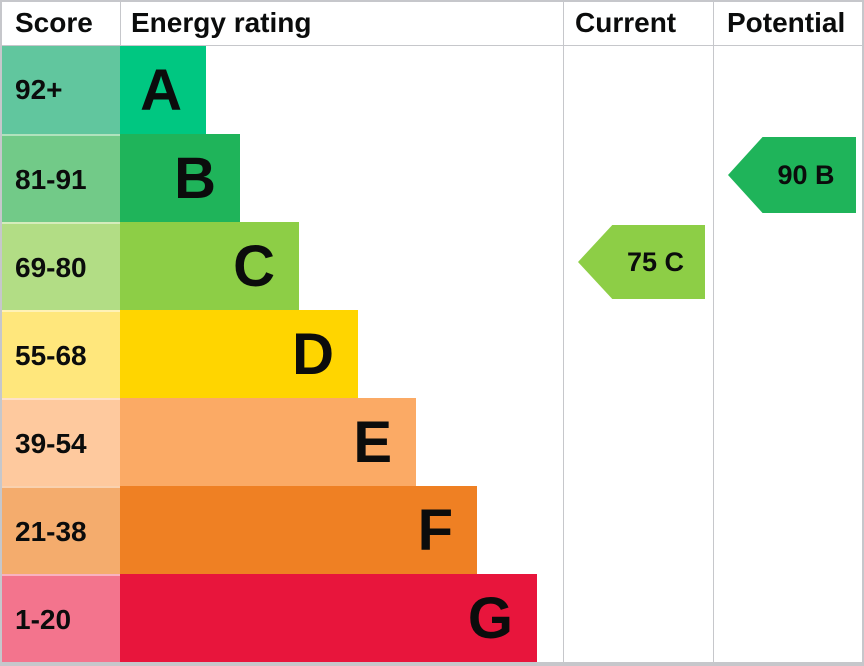 The image size is (864, 666). Describe the element at coordinates (641, 262) in the screenshot. I see `current-rating-arrow: 75 C` at that location.